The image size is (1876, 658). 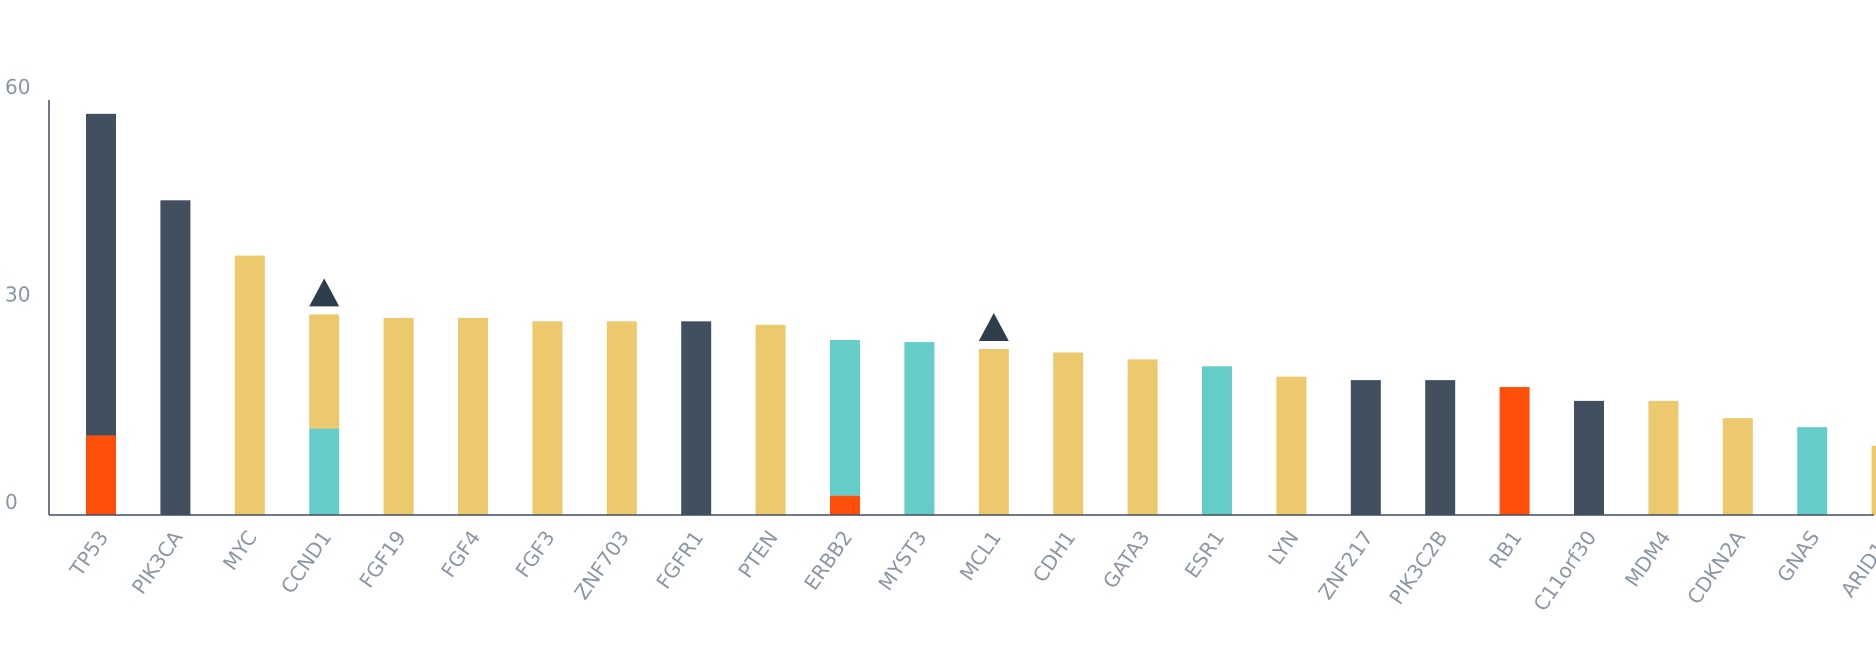 I want to click on x-tick-label-gnas: GNAS, so click(x=1798, y=556).